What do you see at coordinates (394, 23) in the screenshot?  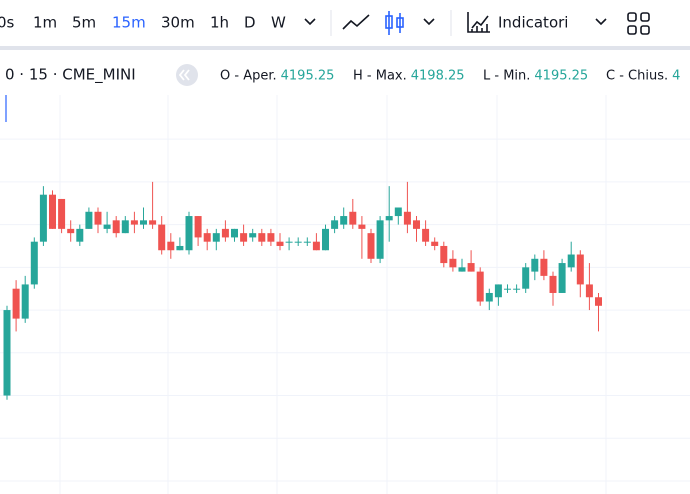 I see `candle-icon` at bounding box center [394, 23].